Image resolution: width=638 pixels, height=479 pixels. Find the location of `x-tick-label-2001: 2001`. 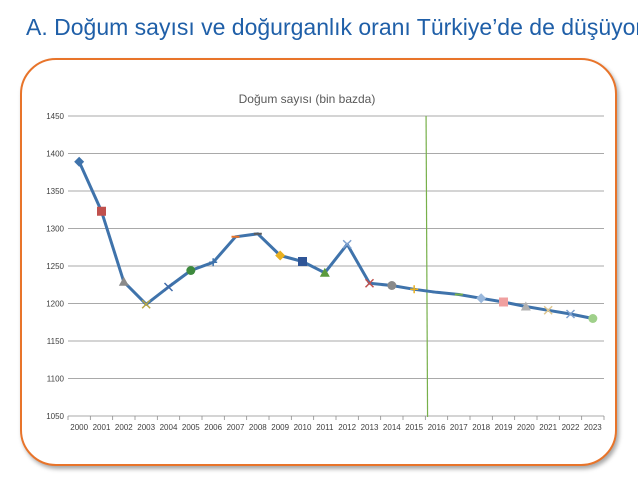

x-tick-label-2001: 2001 is located at coordinates (102, 427).